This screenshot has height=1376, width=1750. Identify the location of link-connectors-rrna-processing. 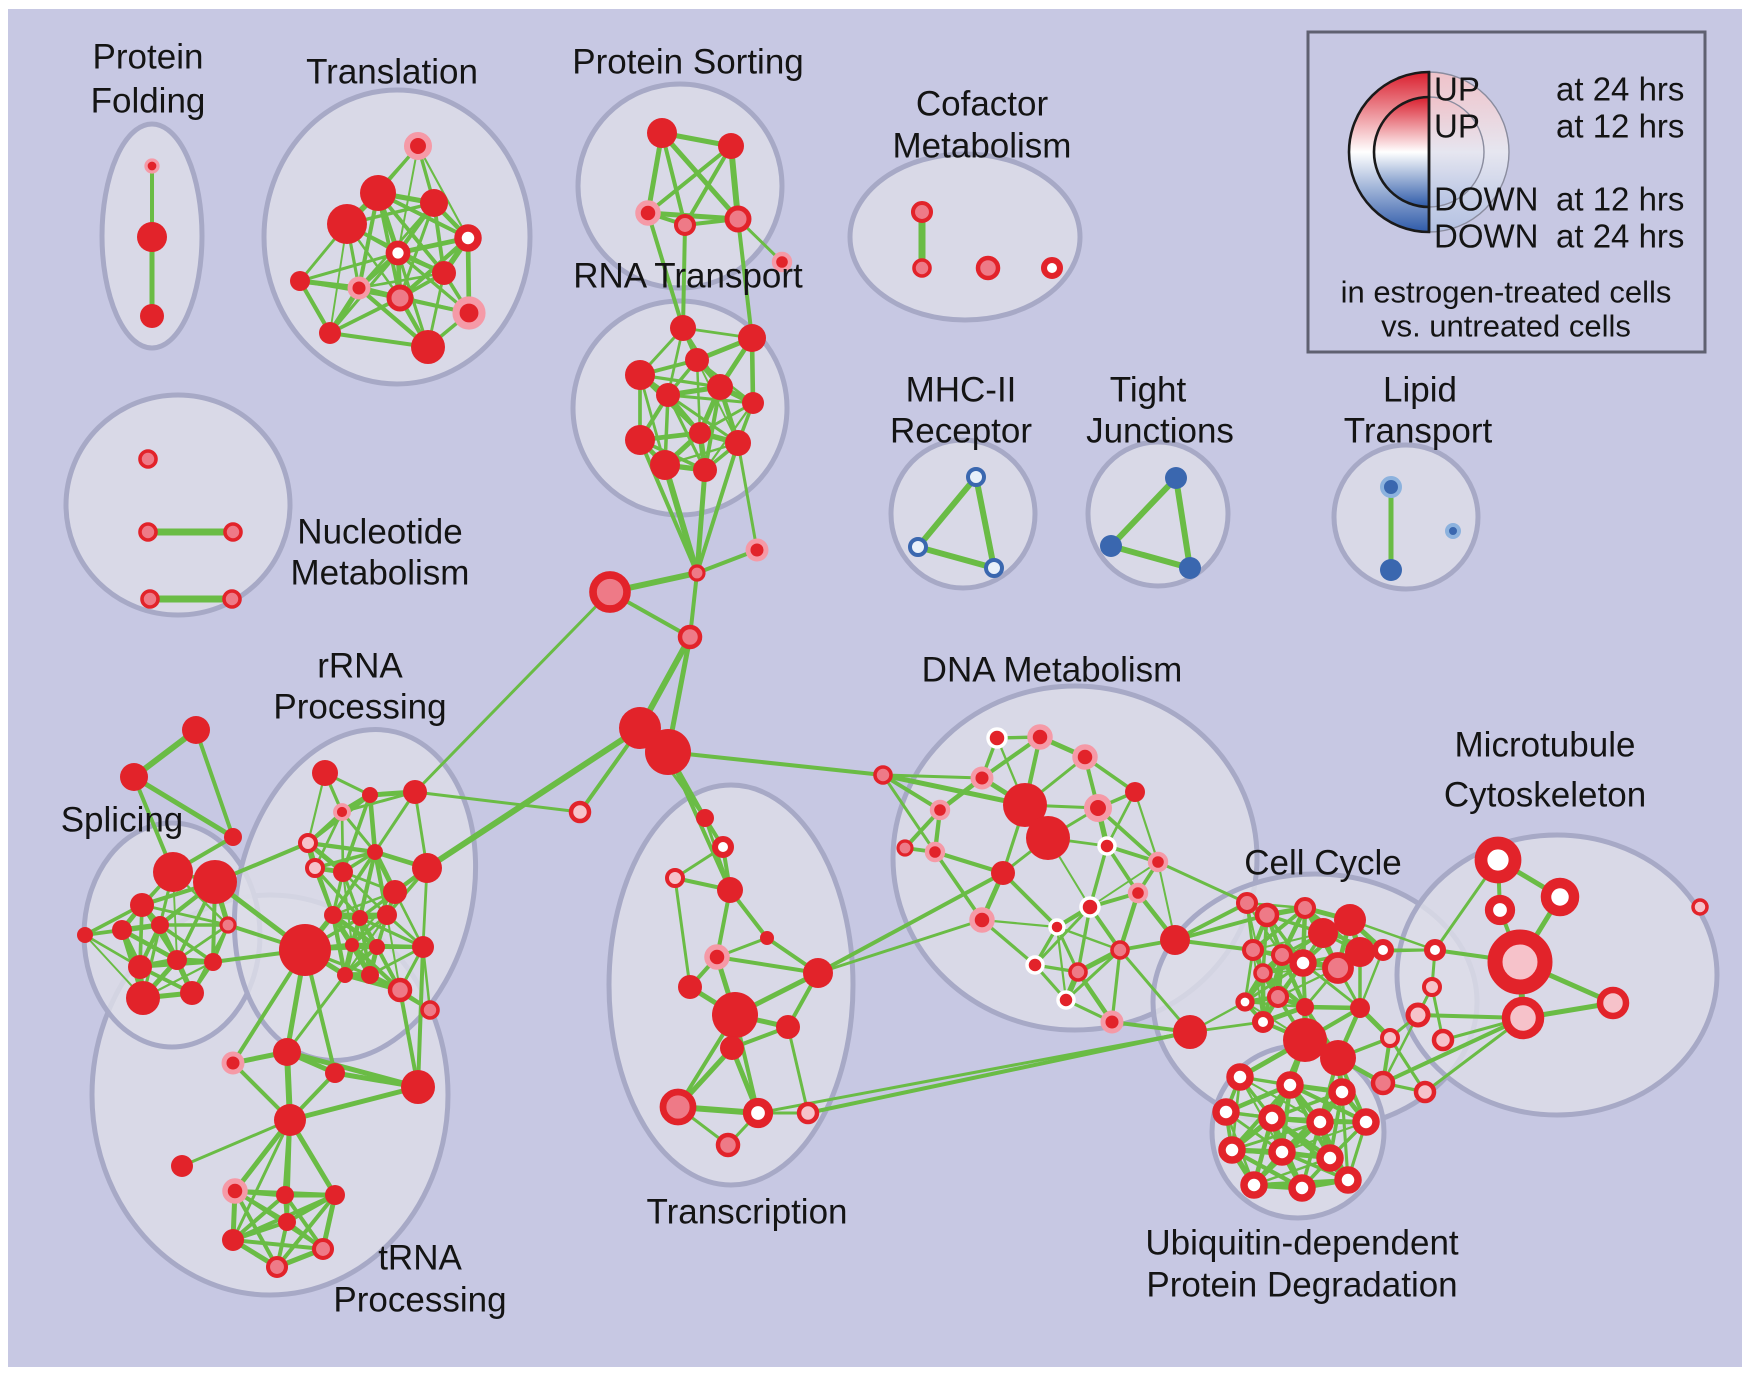
(512, 692).